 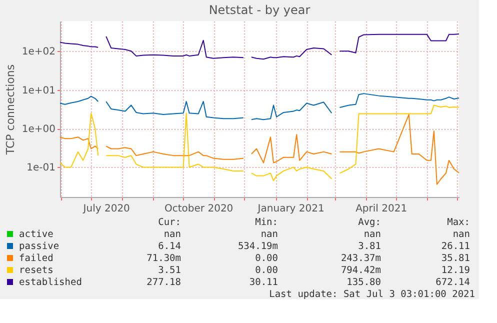 What do you see at coordinates (36, 258) in the screenshot?
I see `legend-label: failed` at bounding box center [36, 258].